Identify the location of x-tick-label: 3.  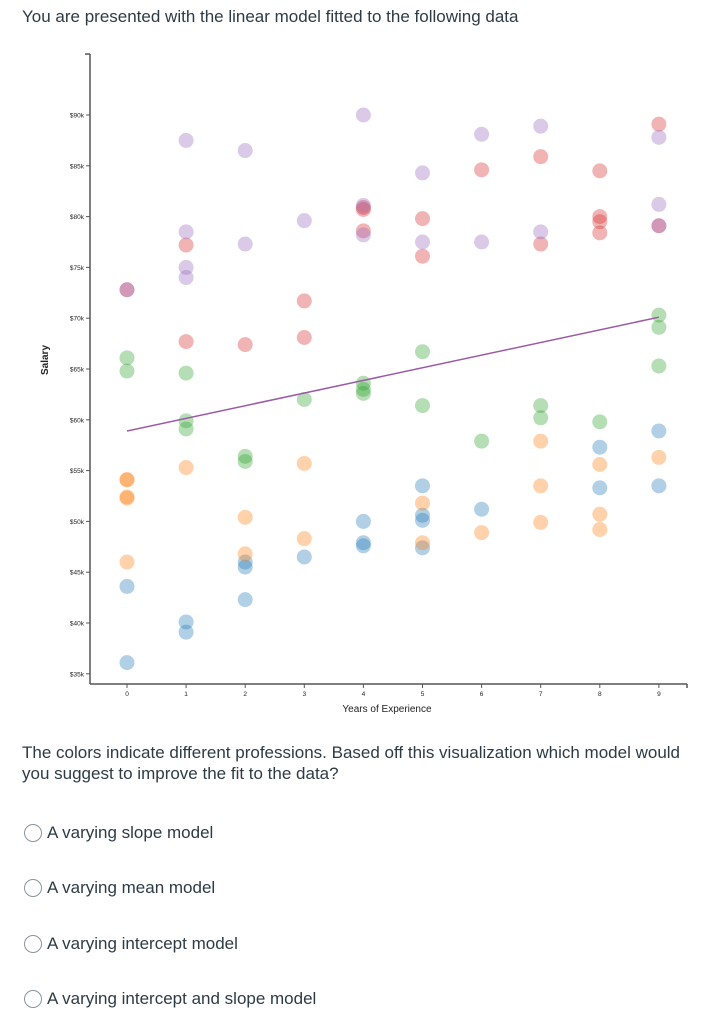
(304, 694).